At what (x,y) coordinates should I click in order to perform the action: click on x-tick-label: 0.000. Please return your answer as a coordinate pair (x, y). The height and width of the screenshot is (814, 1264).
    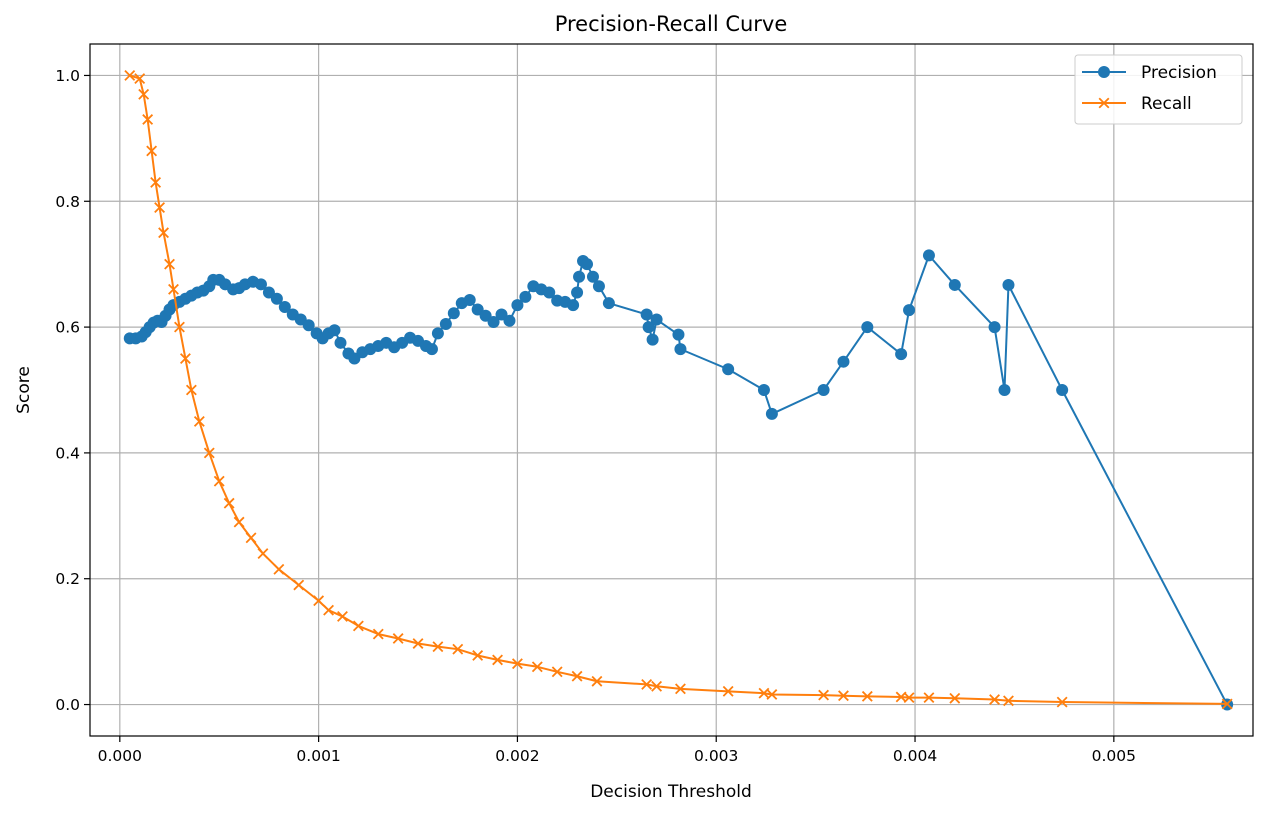
    Looking at the image, I should click on (120, 756).